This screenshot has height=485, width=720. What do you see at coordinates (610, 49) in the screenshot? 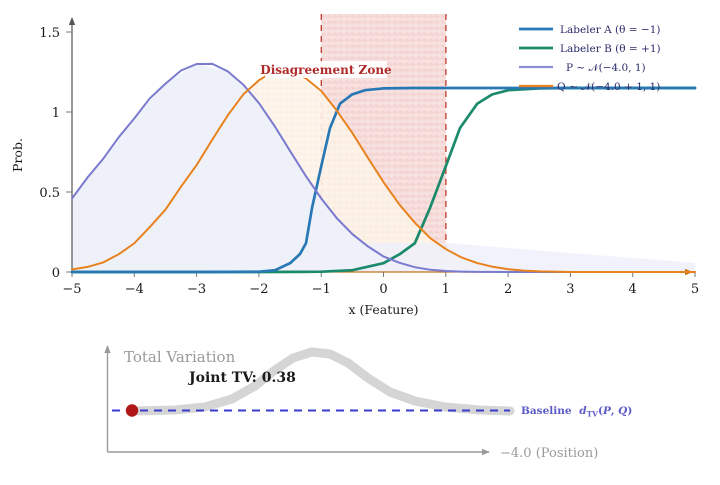
I see `legend-label-labeler-b: Labeler B (θ = +1)` at bounding box center [610, 49].